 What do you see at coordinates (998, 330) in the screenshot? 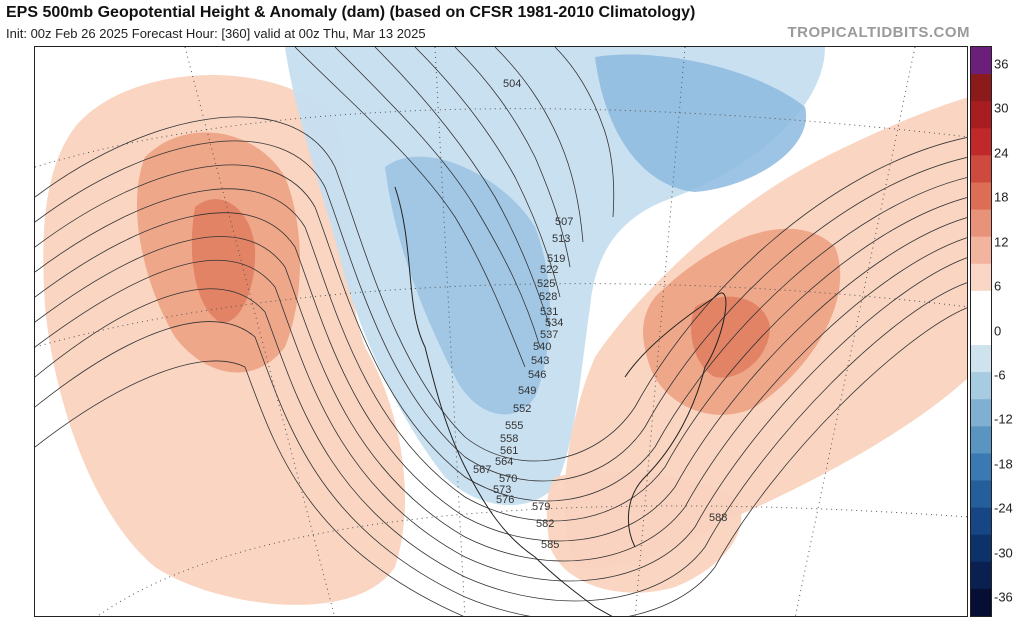
I see `colorbar-tick-label: 0` at bounding box center [998, 330].